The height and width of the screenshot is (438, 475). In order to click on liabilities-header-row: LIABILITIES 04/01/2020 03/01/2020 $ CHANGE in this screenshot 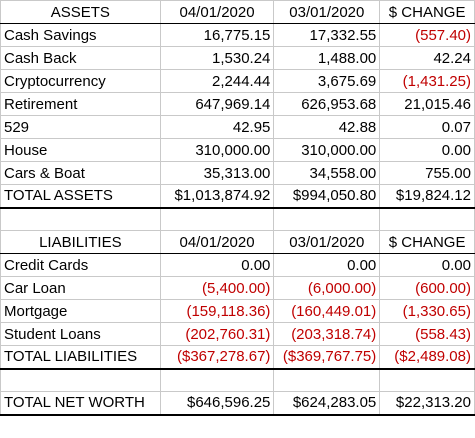, I will do `click(237, 242)`.